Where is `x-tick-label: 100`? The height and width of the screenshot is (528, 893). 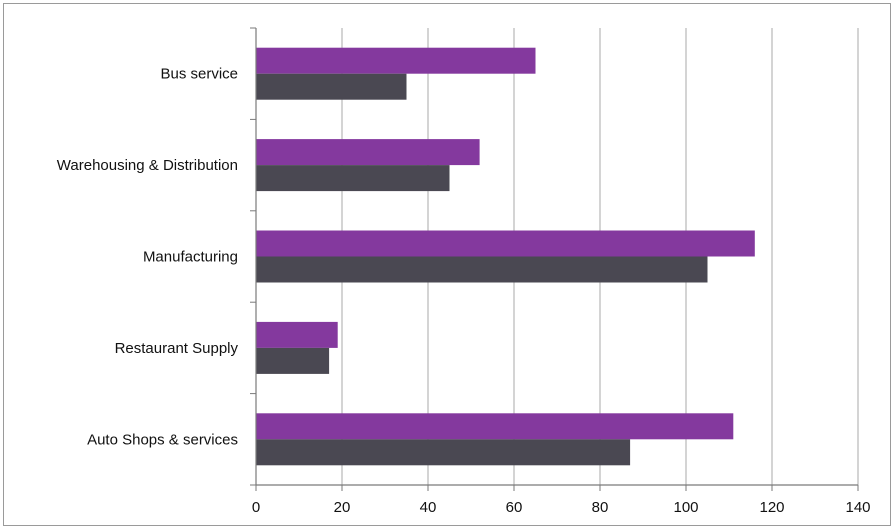
x-tick-label: 100 is located at coordinates (685, 507).